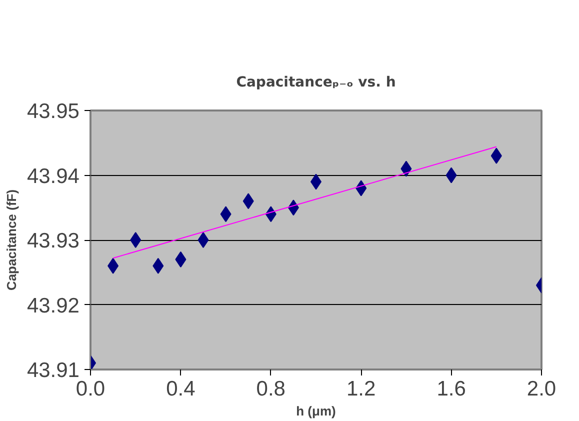  Describe the element at coordinates (361, 389) in the screenshot. I see `x-tick-label: 1.2` at that location.